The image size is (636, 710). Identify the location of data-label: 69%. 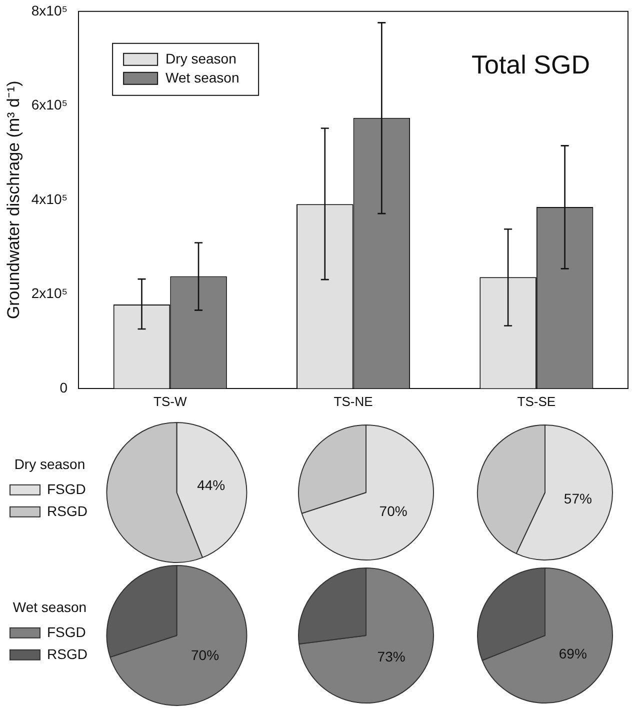
(572, 653).